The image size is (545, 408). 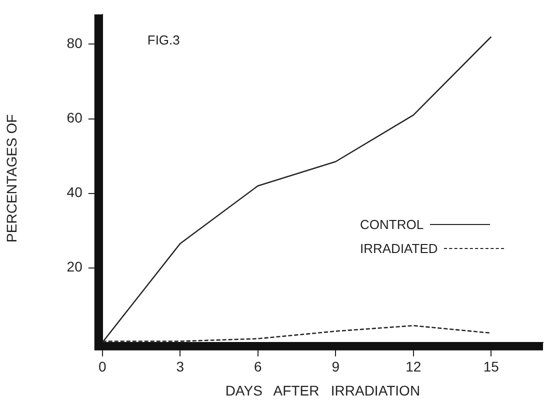 I want to click on x-tick-label: 12, so click(x=414, y=366).